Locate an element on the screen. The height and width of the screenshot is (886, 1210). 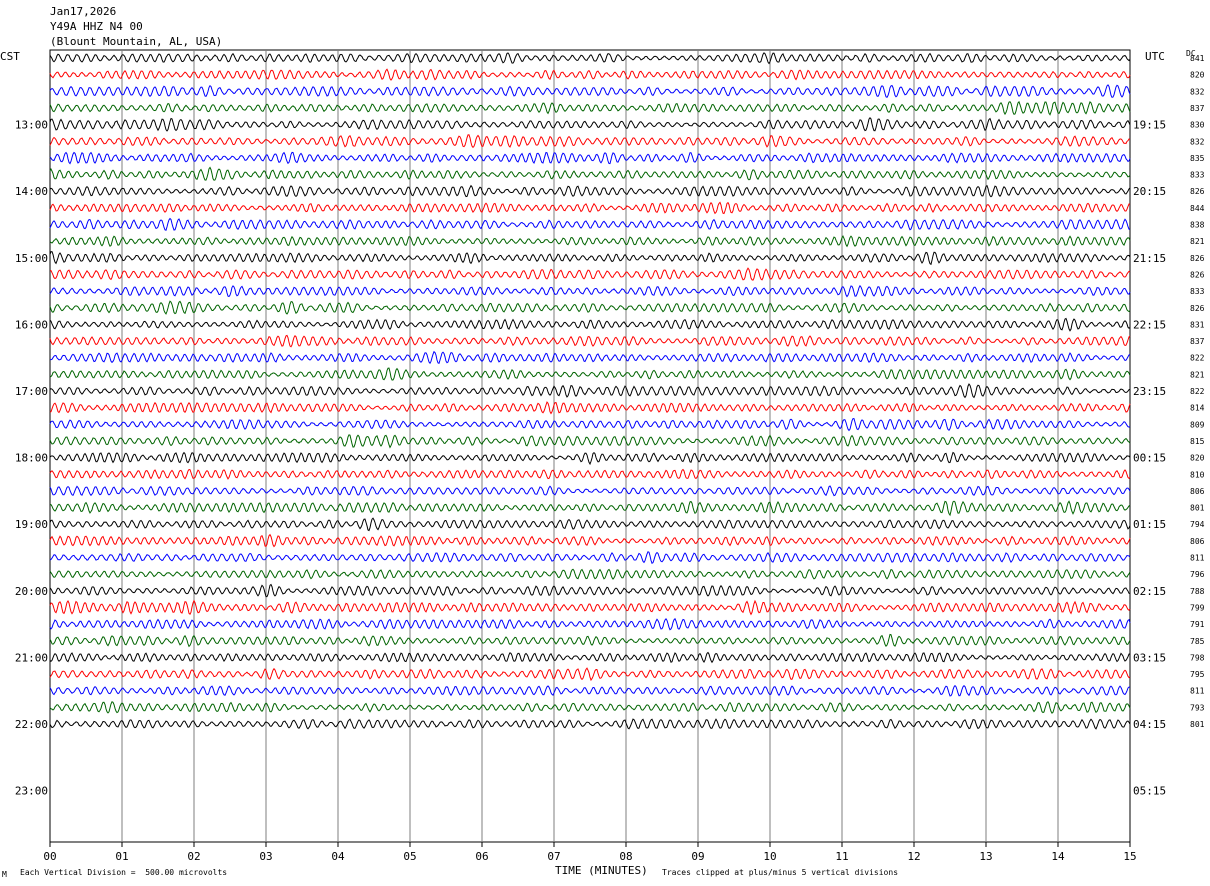
dc-value-label: 785 is located at coordinates (1197, 641).